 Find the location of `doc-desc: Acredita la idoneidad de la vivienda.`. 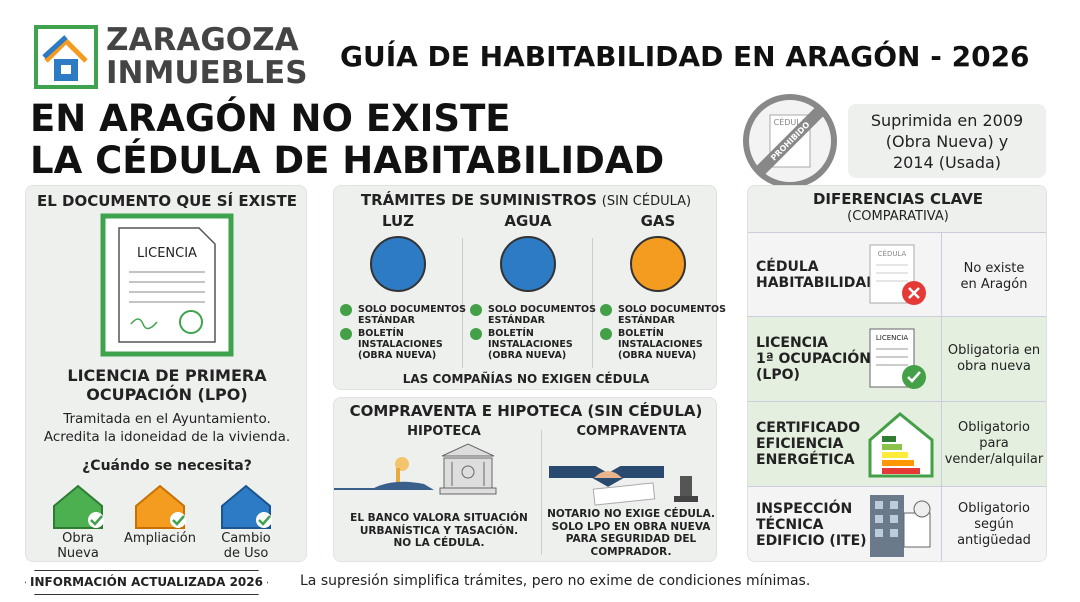

doc-desc: Acredita la idoneidad de la vivienda. is located at coordinates (167, 437).